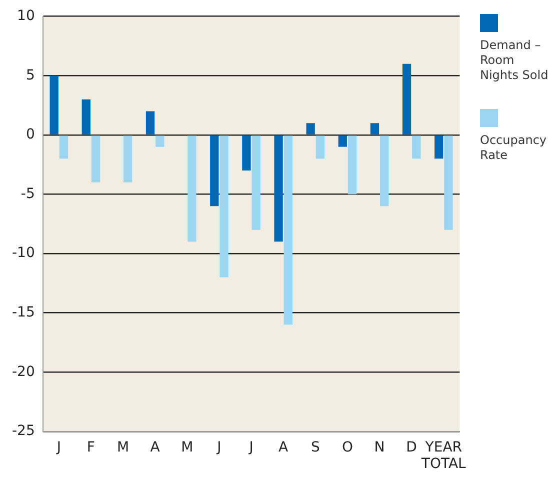 The image size is (552, 485). I want to click on legend-label: Occupancy Rate, so click(514, 148).